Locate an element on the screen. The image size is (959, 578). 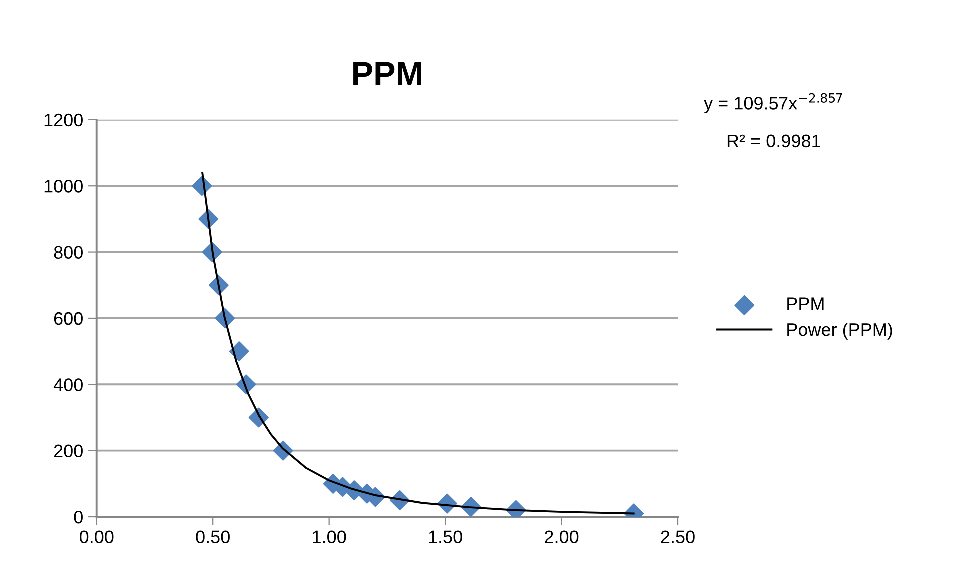
text: y = 109.57x$^{−2.857}$ is located at coordinates (773, 103).